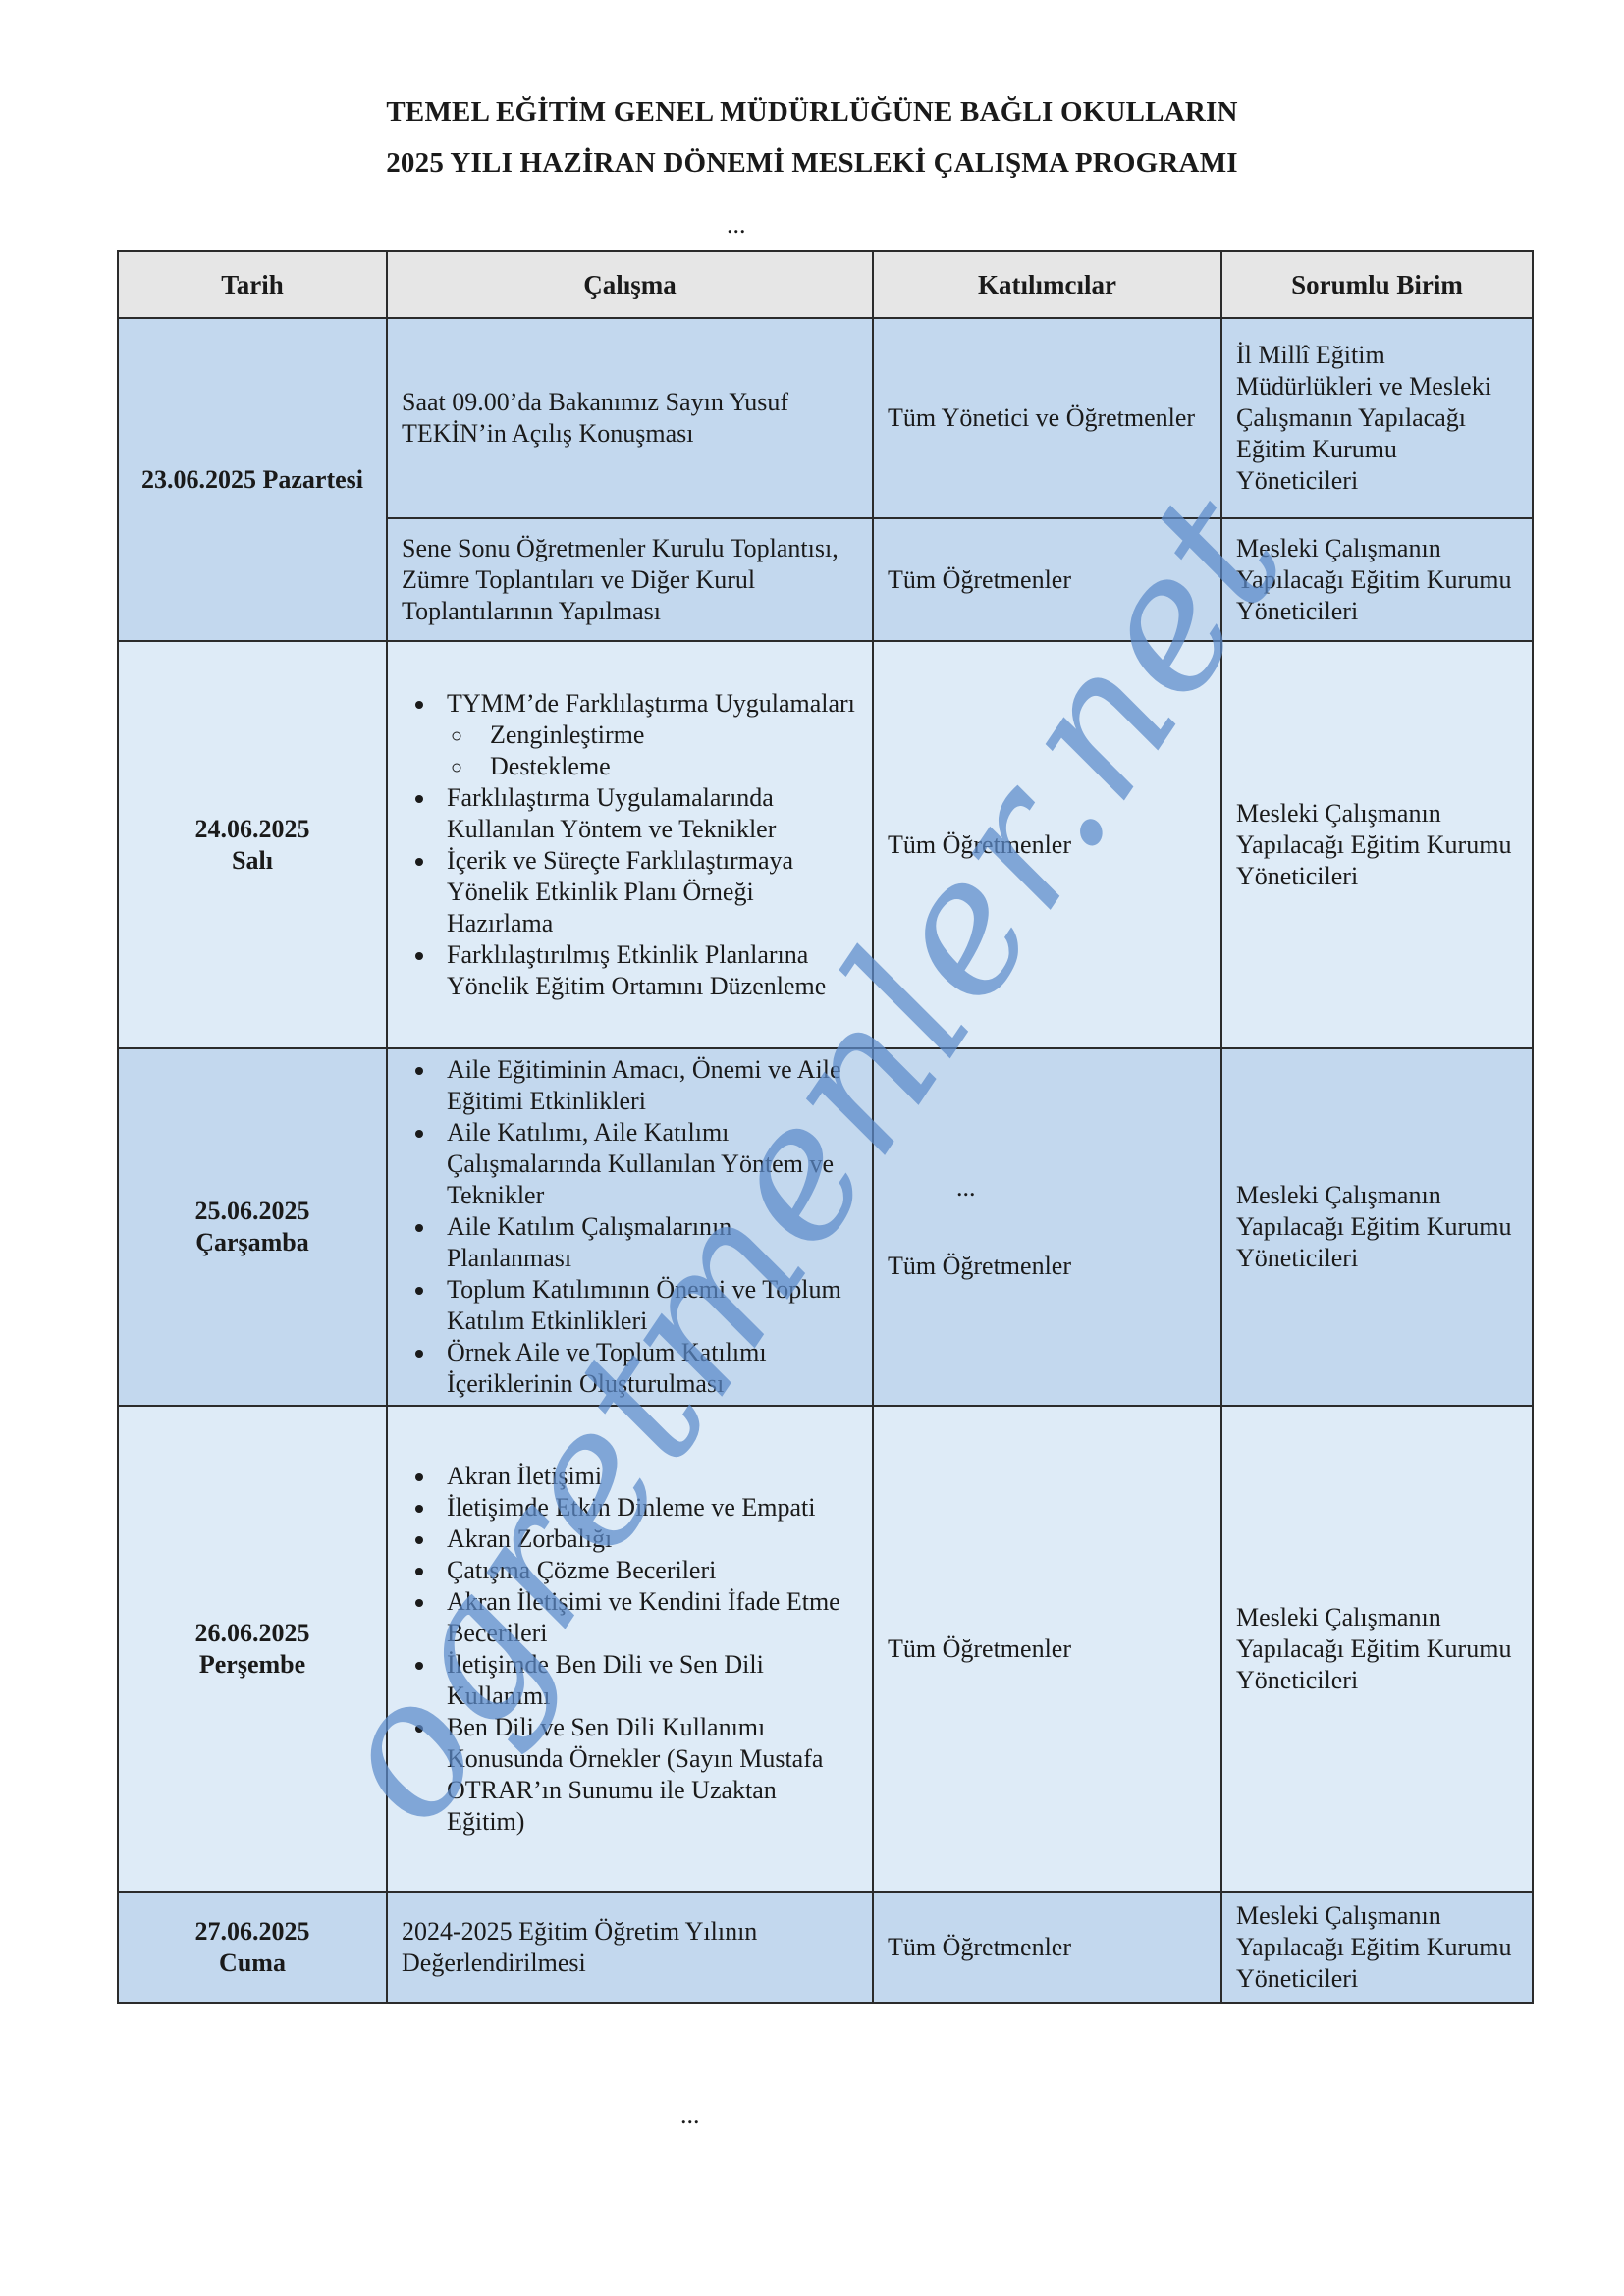 Image resolution: width=1624 pixels, height=2296 pixels. Describe the element at coordinates (630, 284) in the screenshot. I see `header-calisma: Çalışma` at that location.